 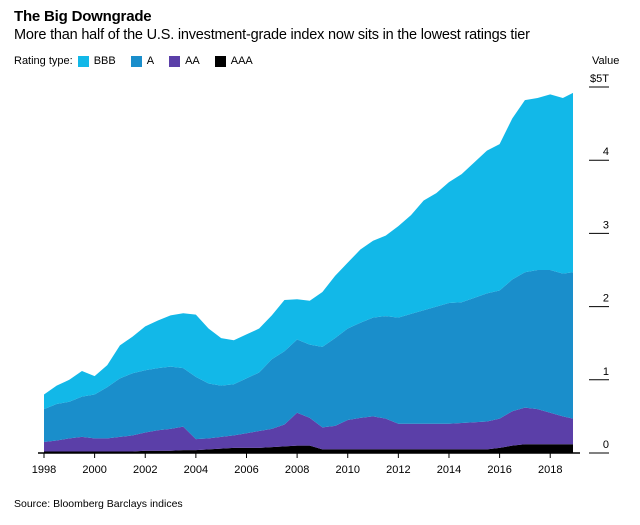 I want to click on x-tick-label: 2012, so click(x=398, y=470).